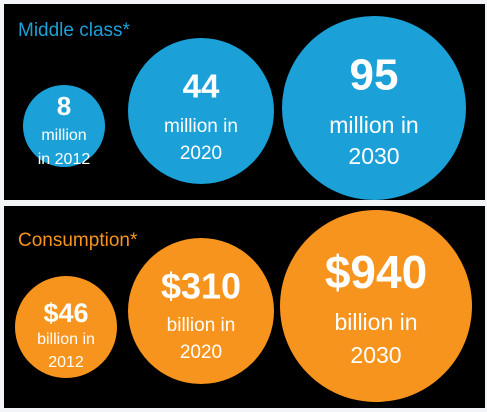 This screenshot has height=412, width=487. What do you see at coordinates (65, 313) in the screenshot?
I see `bubble-value-label: $46` at bounding box center [65, 313].